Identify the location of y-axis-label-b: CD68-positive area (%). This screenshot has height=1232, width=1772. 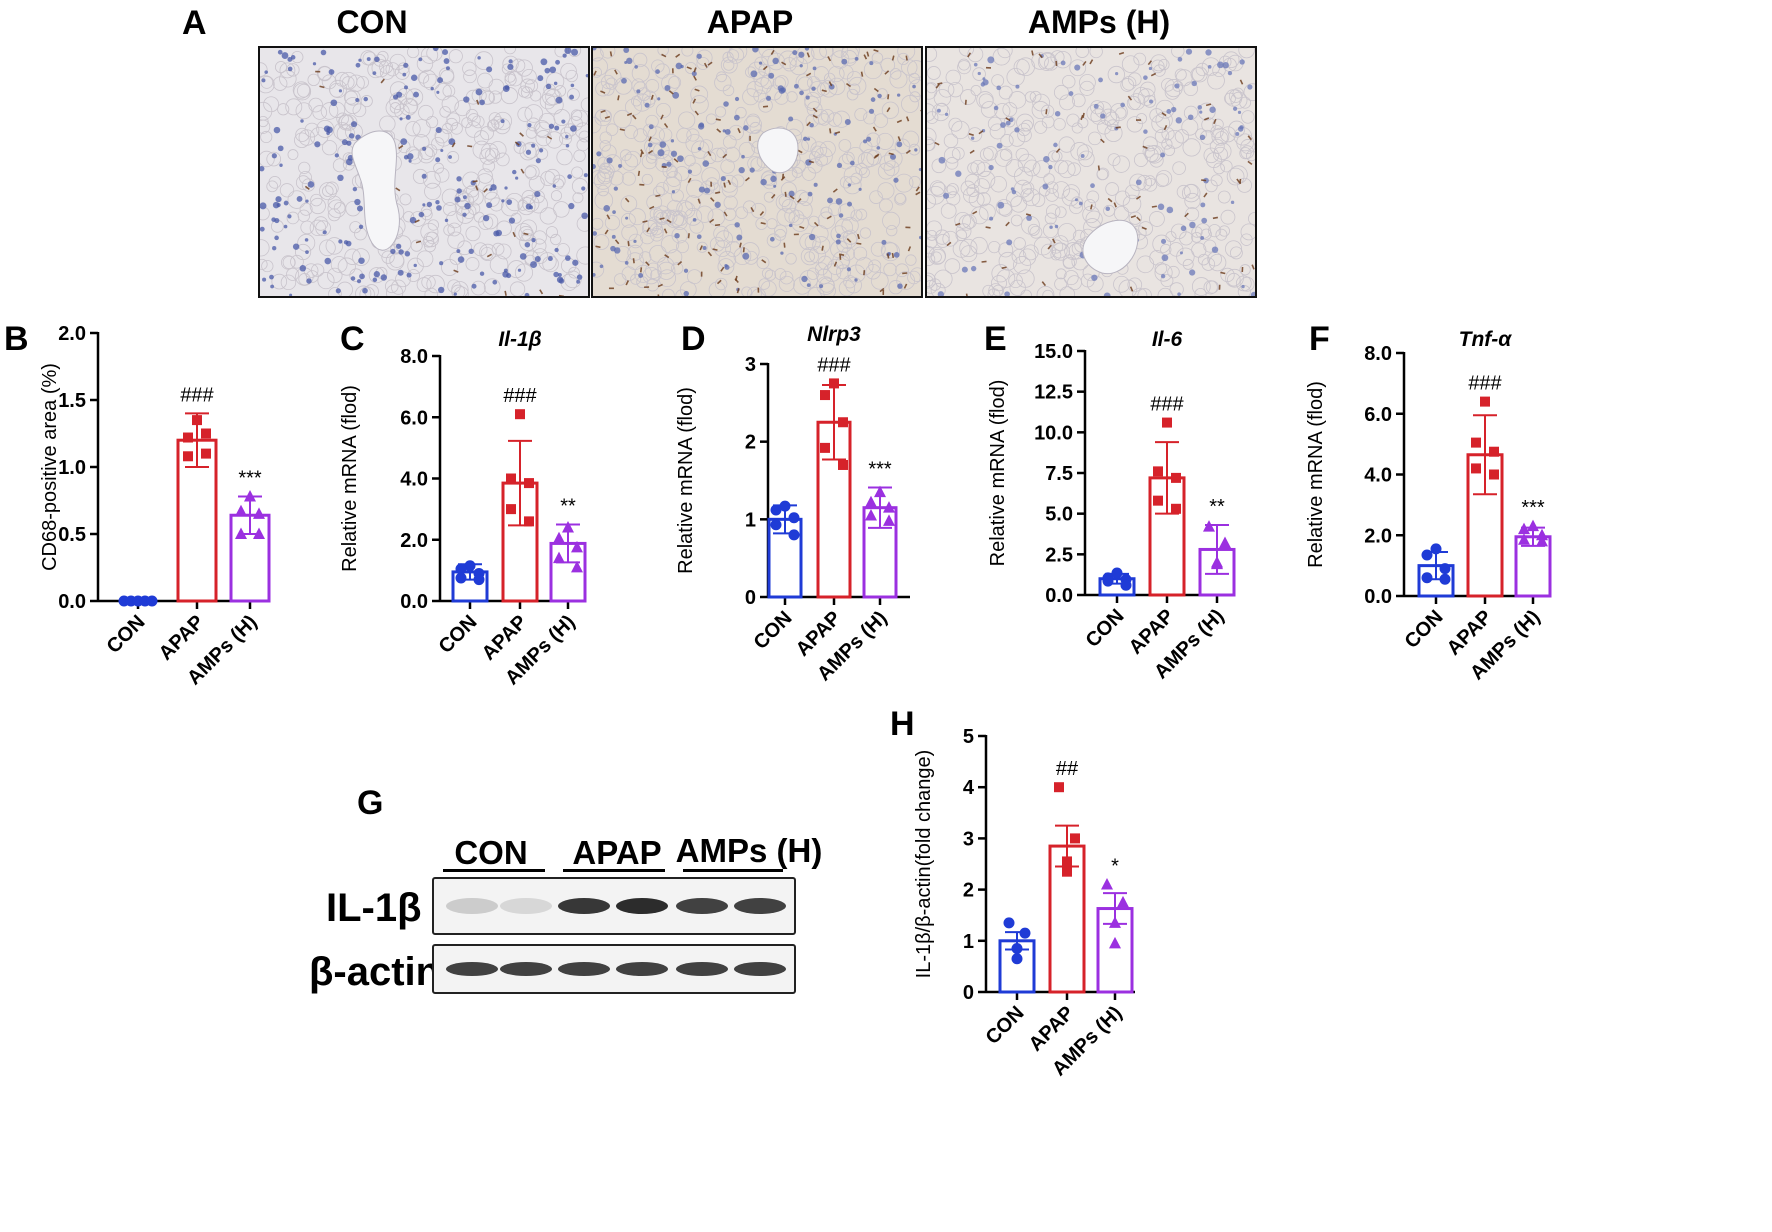
(50, 467).